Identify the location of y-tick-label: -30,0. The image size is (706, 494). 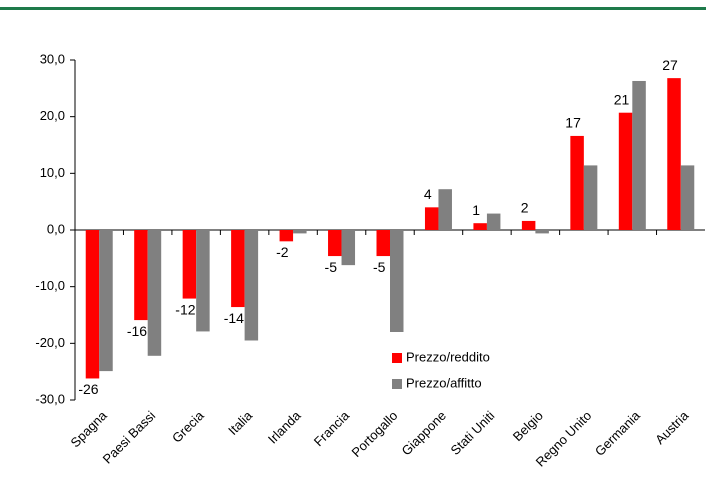
(50, 398).